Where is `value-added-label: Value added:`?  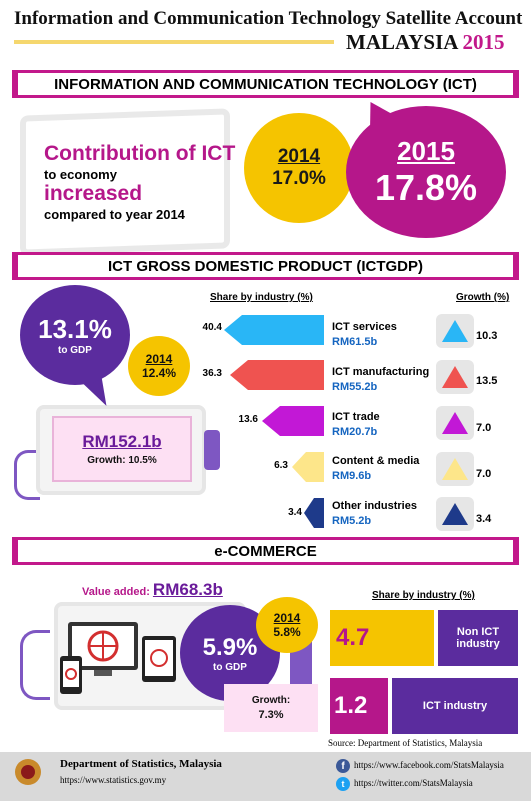
value-added-label: Value added: is located at coordinates (116, 592).